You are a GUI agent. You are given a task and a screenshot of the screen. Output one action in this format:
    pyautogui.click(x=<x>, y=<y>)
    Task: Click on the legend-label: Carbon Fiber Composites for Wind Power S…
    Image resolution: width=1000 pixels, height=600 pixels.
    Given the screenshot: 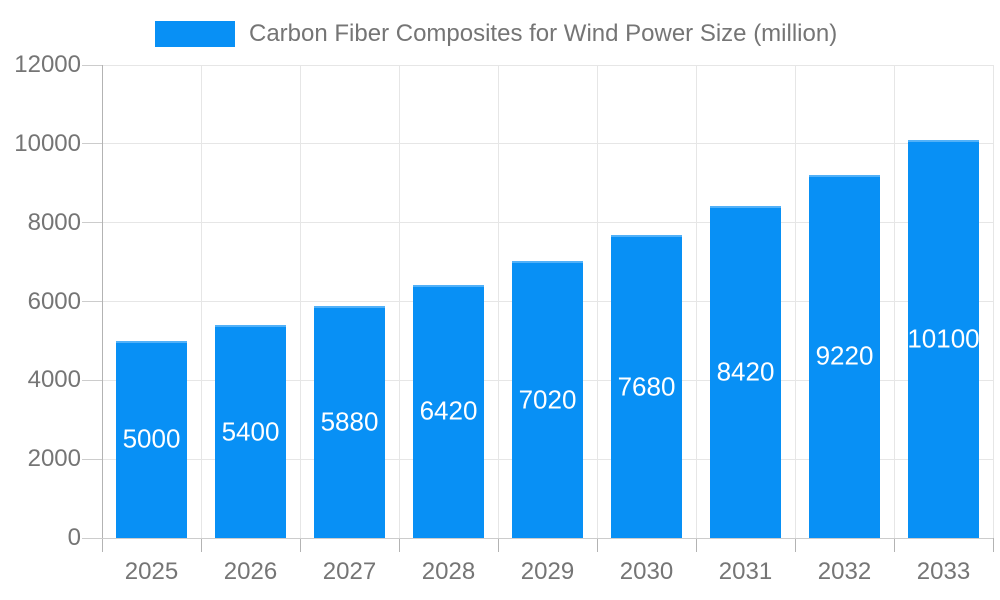 What is the action you would take?
    pyautogui.click(x=543, y=33)
    